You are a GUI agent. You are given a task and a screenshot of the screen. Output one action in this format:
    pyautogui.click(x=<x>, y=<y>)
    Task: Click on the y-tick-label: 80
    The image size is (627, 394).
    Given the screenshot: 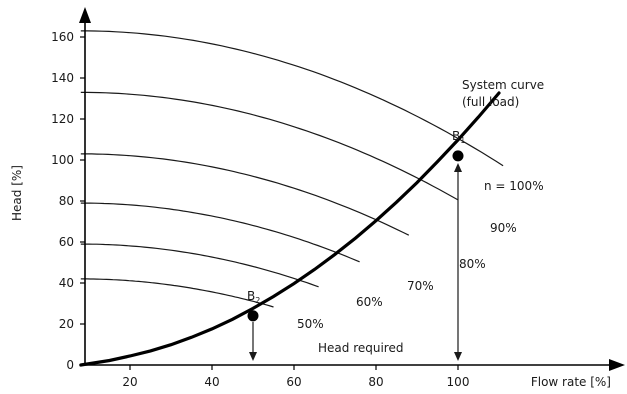 What is the action you would take?
    pyautogui.click(x=66, y=201)
    